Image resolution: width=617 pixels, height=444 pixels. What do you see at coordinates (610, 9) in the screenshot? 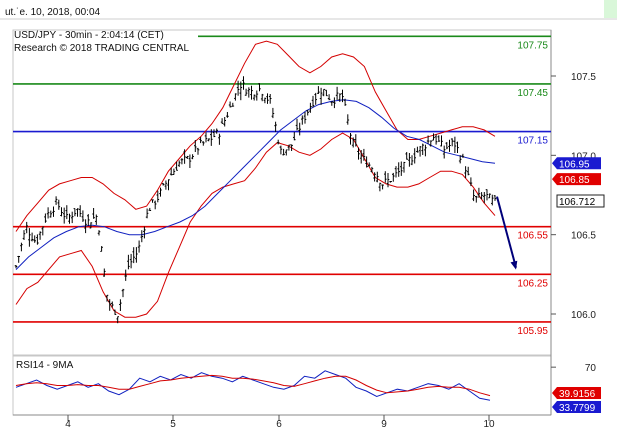
I see `top-right-corner` at bounding box center [610, 9].